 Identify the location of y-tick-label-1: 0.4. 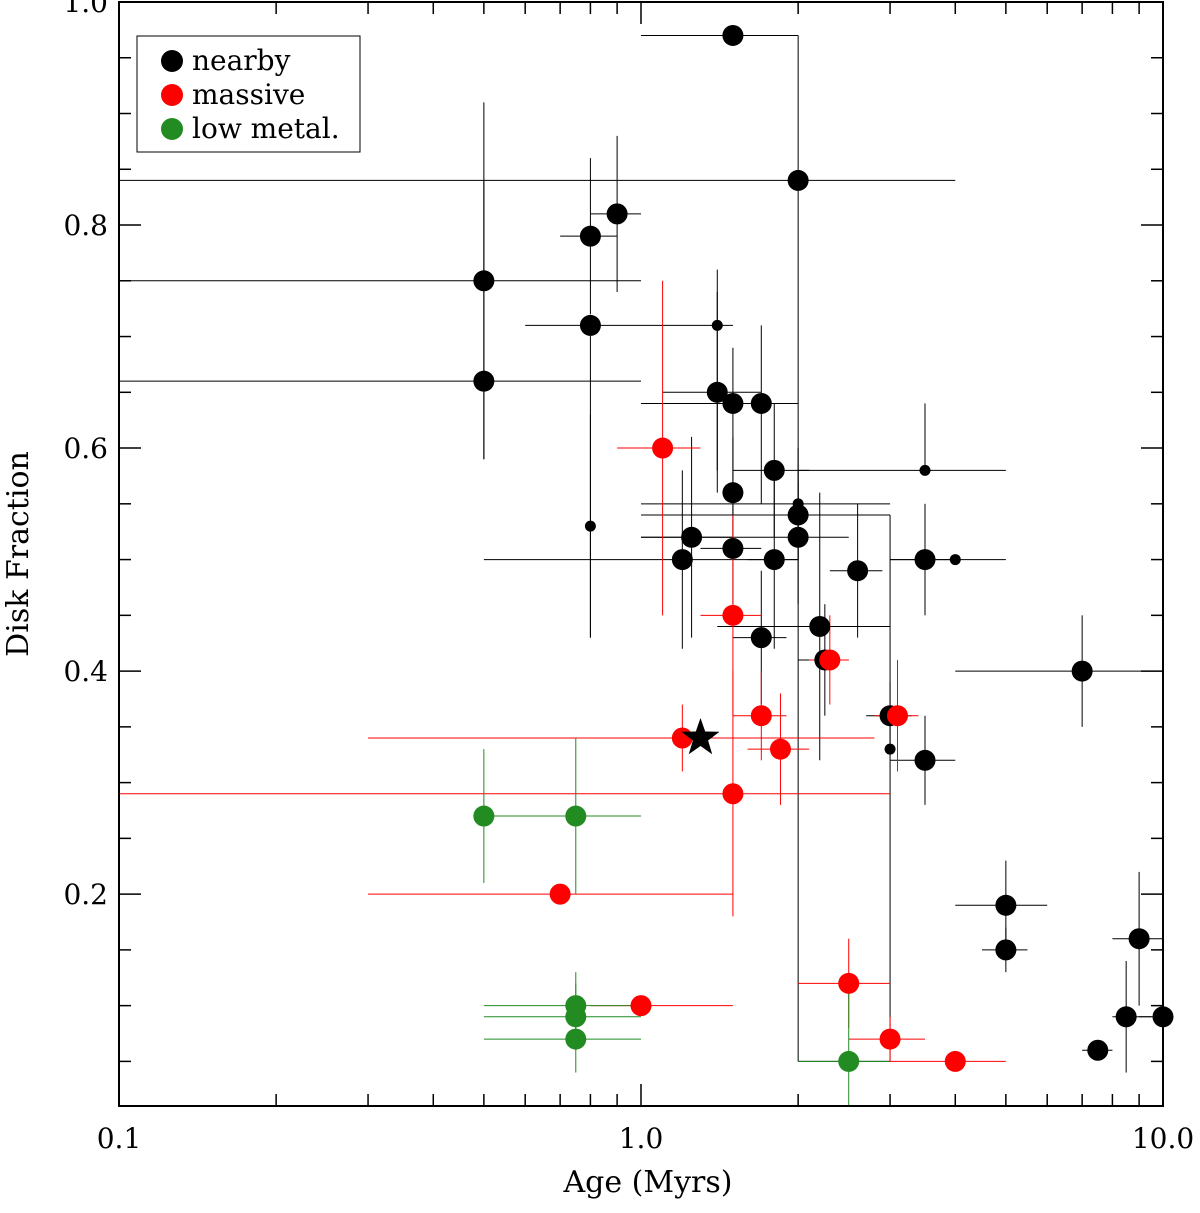
(85, 671).